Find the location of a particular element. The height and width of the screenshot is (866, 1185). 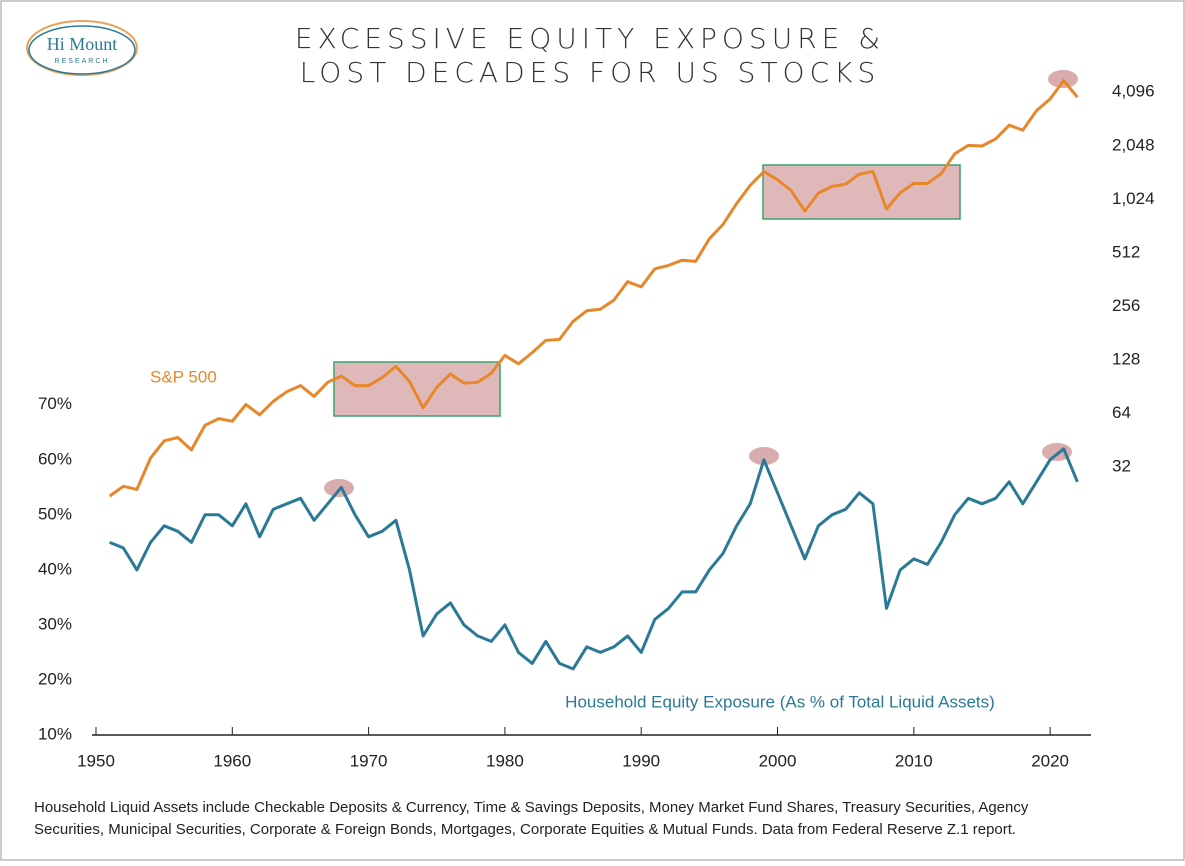

x-tick-label: 2000 is located at coordinates (778, 760).